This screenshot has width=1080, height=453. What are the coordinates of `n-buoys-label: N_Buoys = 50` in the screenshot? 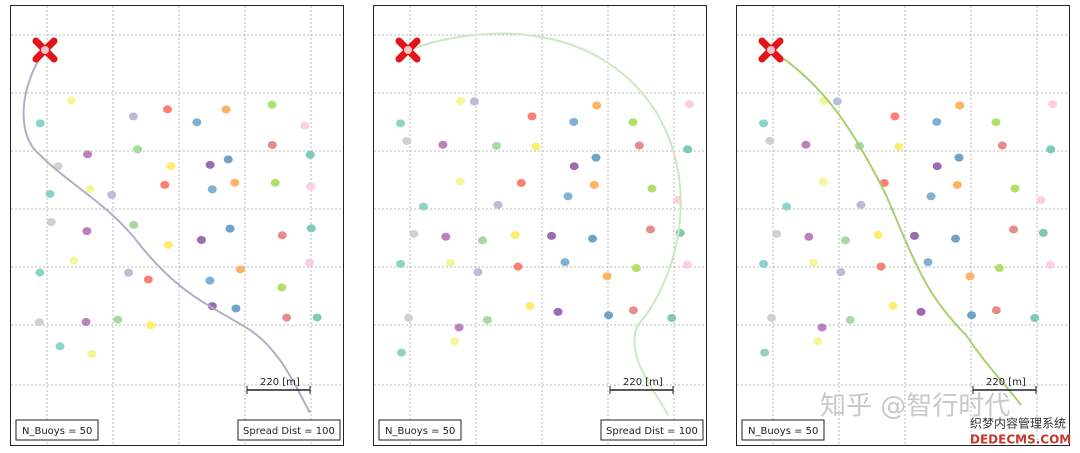 It's located at (783, 431).